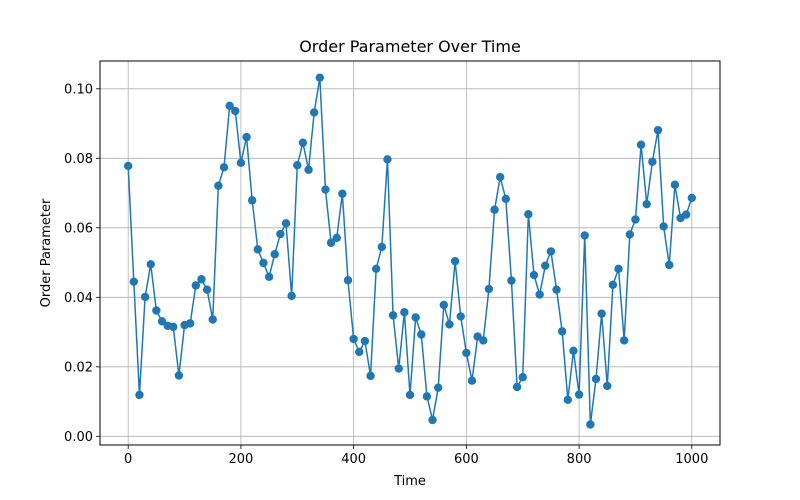 The image size is (800, 500). I want to click on y-tick-label: 0.04, so click(78, 298).